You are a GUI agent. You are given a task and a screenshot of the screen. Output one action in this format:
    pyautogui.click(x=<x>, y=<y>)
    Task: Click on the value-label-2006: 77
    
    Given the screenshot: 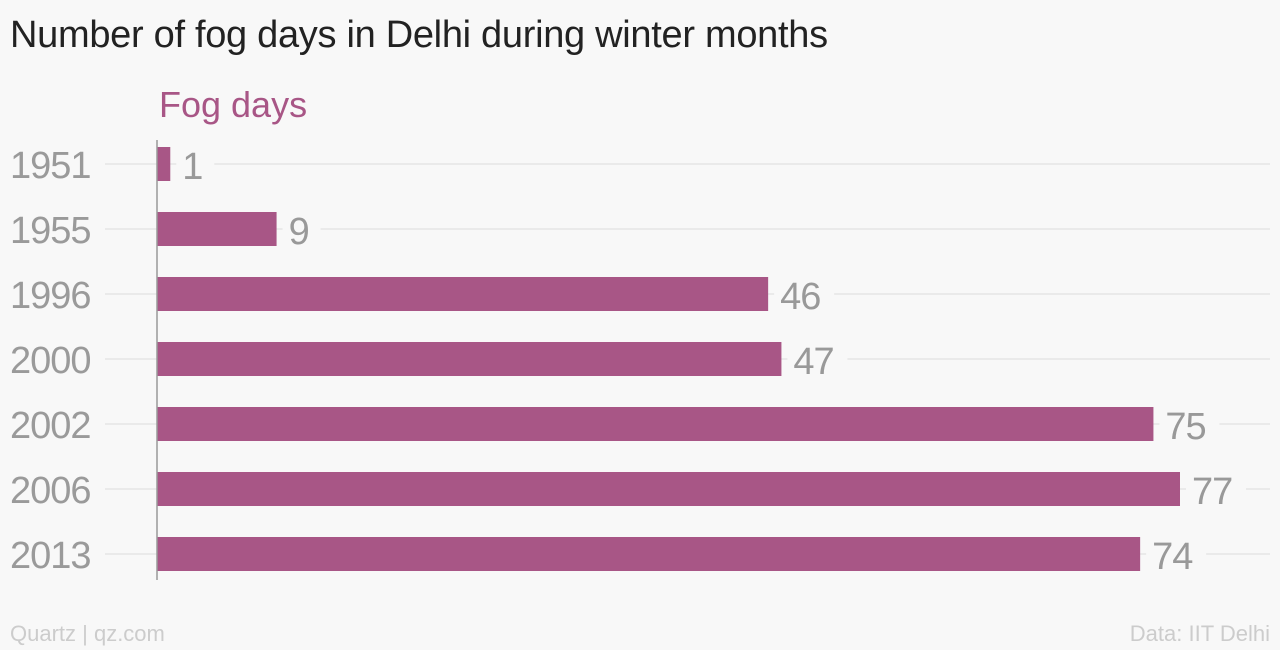 What is the action you would take?
    pyautogui.click(x=1212, y=492)
    